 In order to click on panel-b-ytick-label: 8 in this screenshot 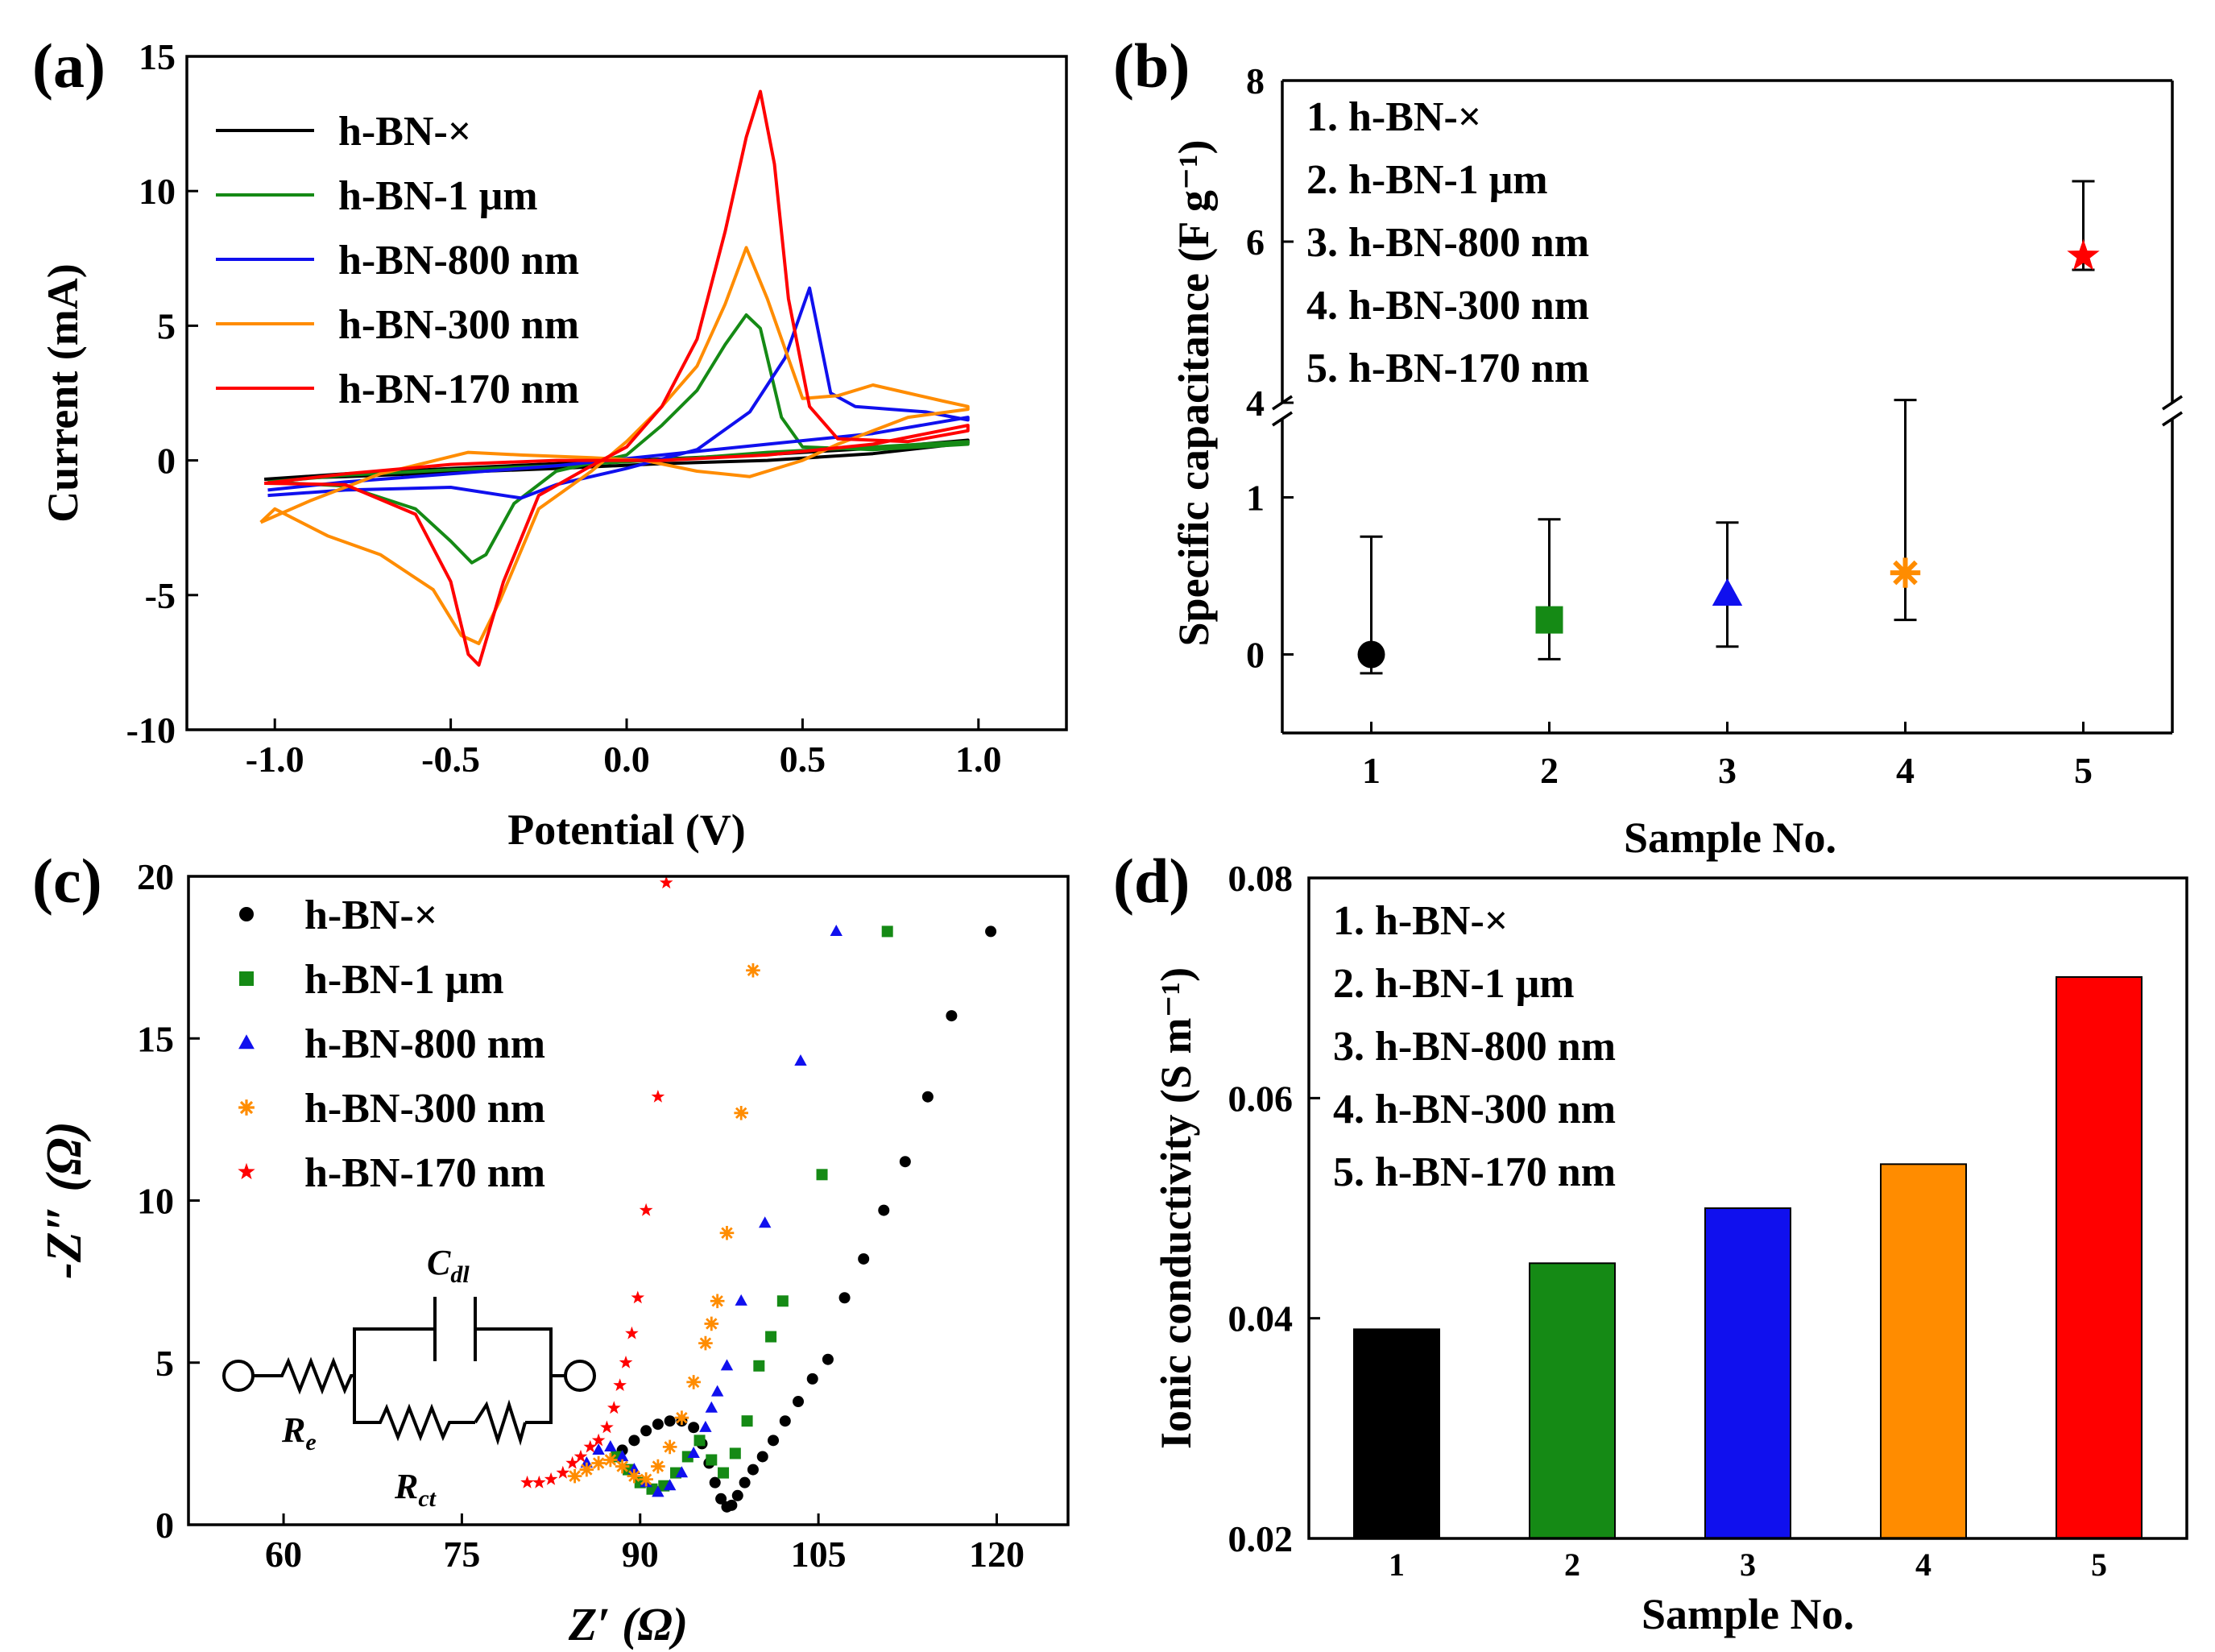, I will do `click(1255, 80)`.